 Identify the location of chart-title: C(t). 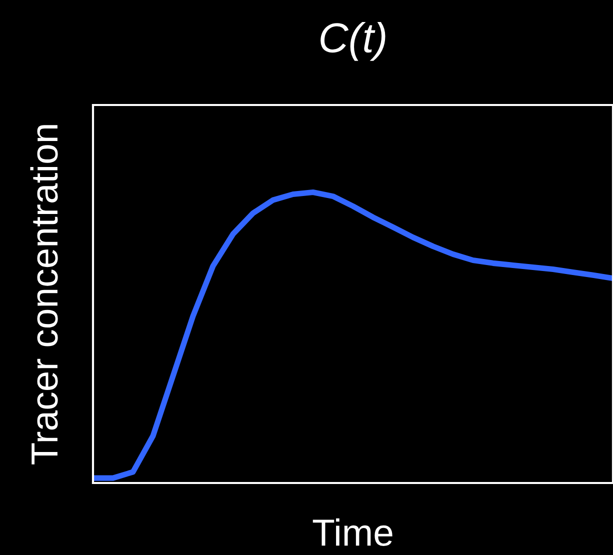
(353, 41).